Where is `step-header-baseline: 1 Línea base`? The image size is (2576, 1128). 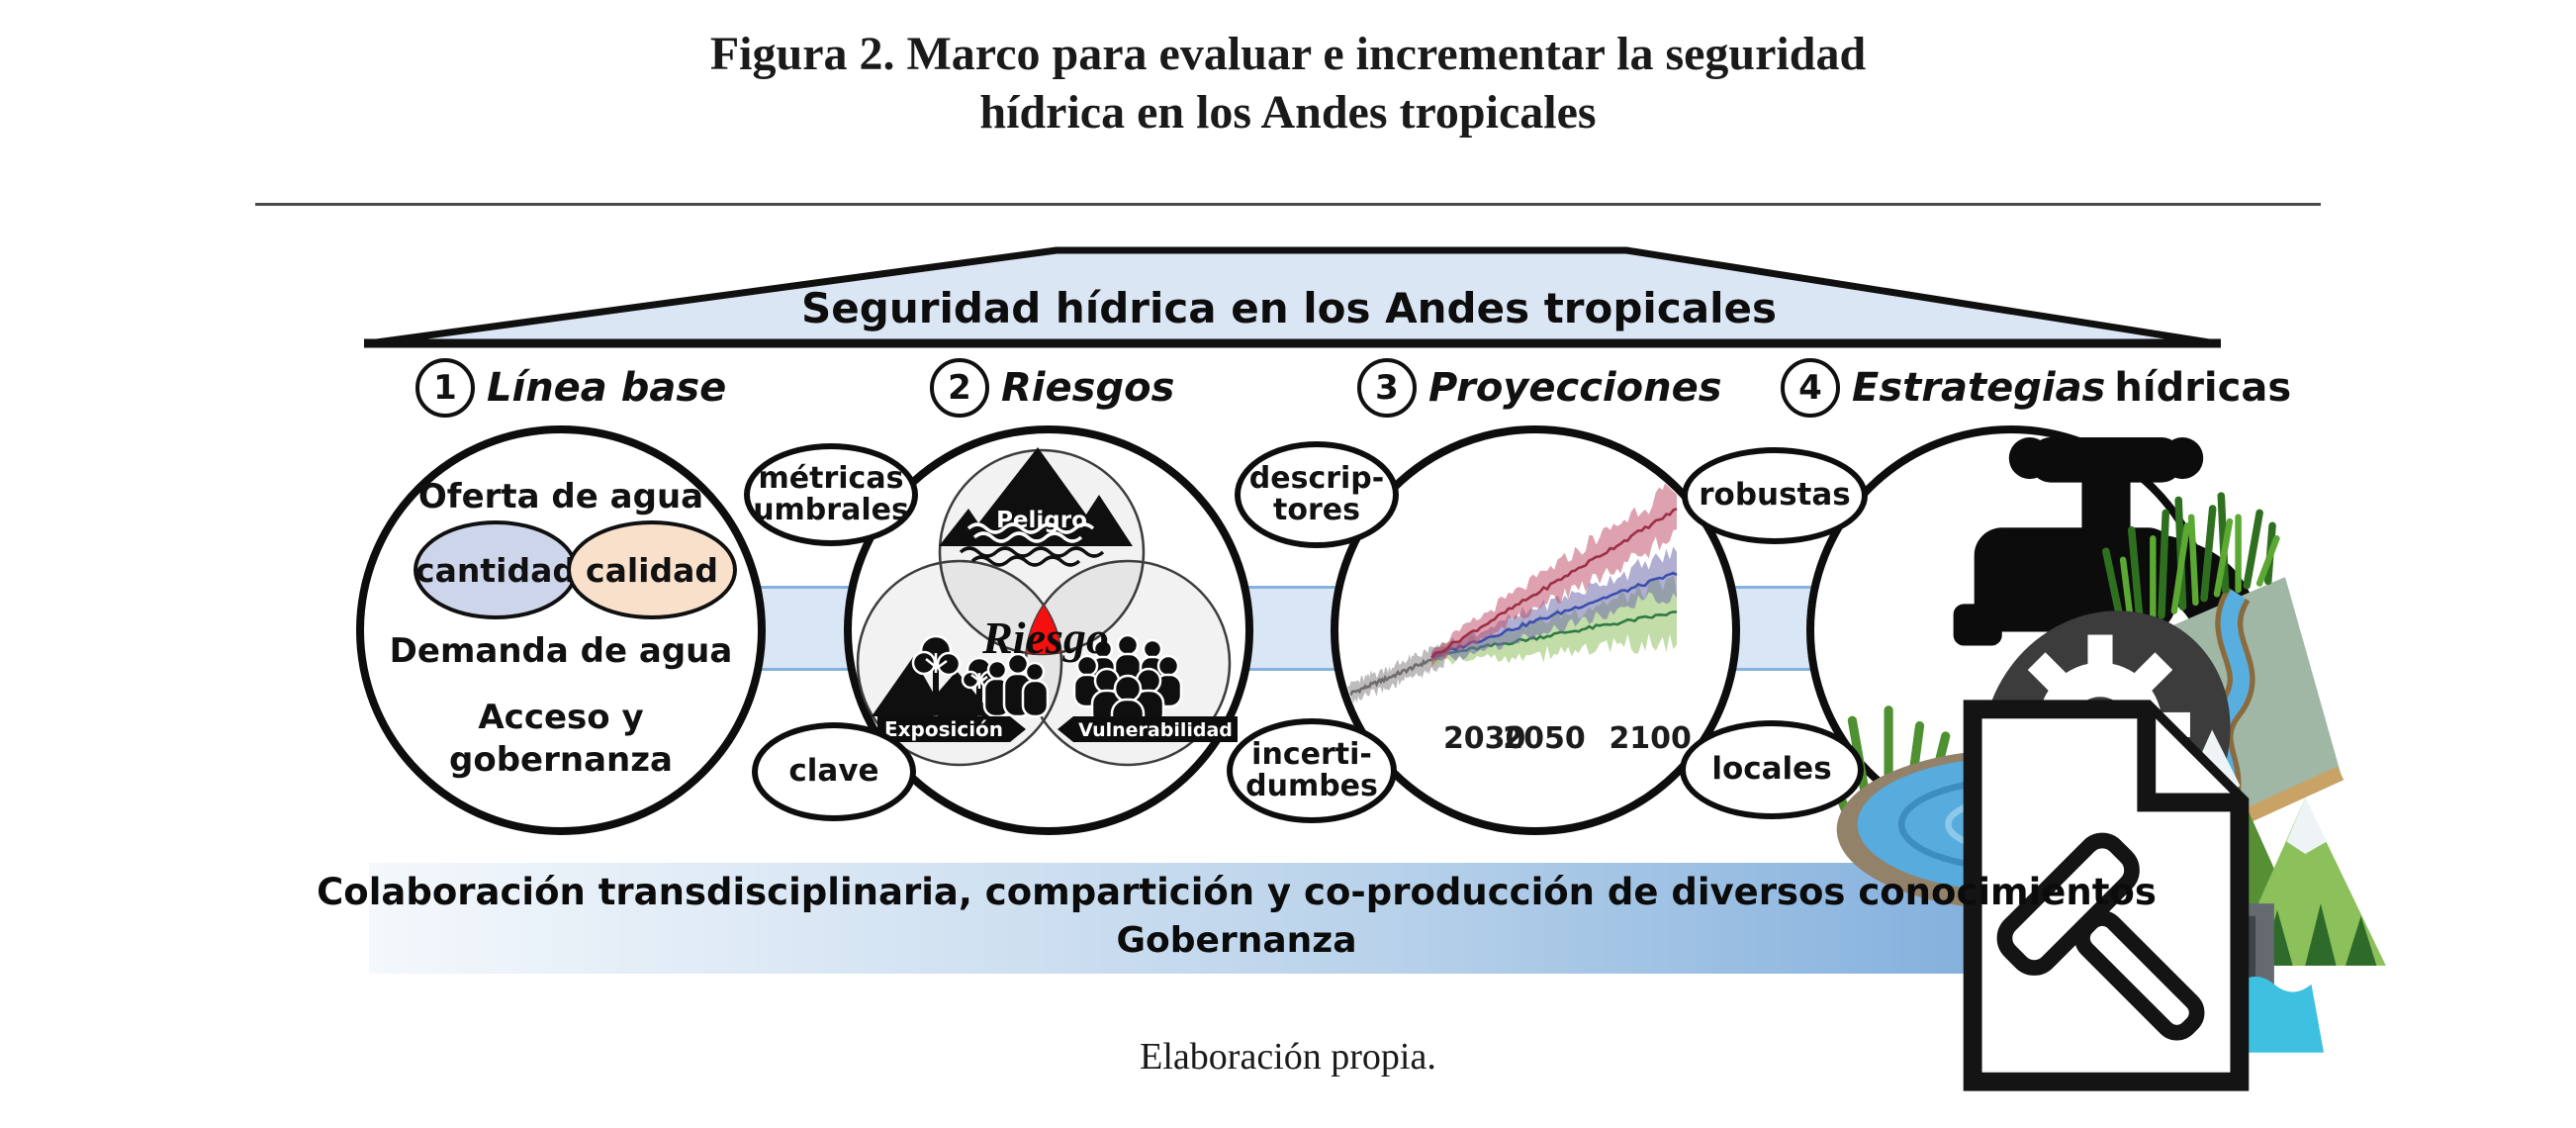 step-header-baseline: 1 Línea base is located at coordinates (575, 388).